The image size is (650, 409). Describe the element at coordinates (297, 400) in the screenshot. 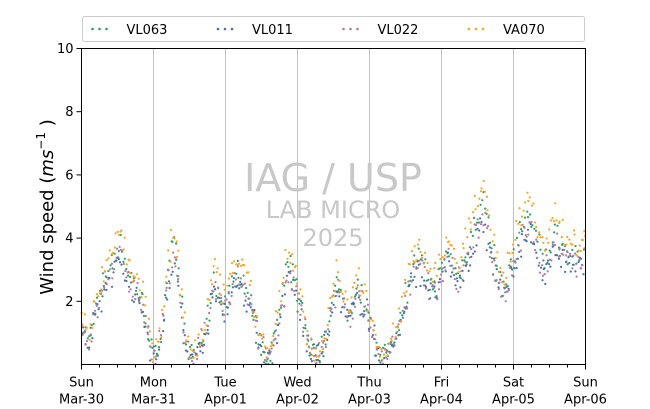

I see `x-tick-label: Apr-02` at that location.